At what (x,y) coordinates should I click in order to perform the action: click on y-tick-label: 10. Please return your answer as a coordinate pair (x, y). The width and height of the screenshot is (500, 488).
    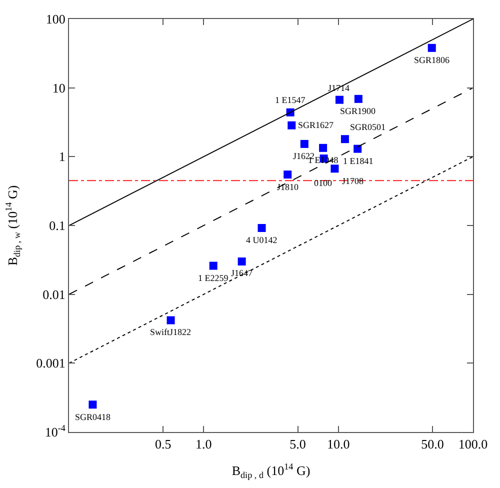
    Looking at the image, I should click on (59, 88).